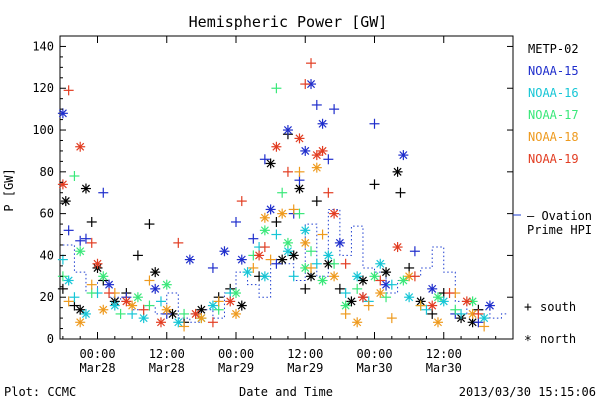 Image resolution: width=600 pixels, height=400 pixels. I want to click on legend-south: south, so click(558, 307).